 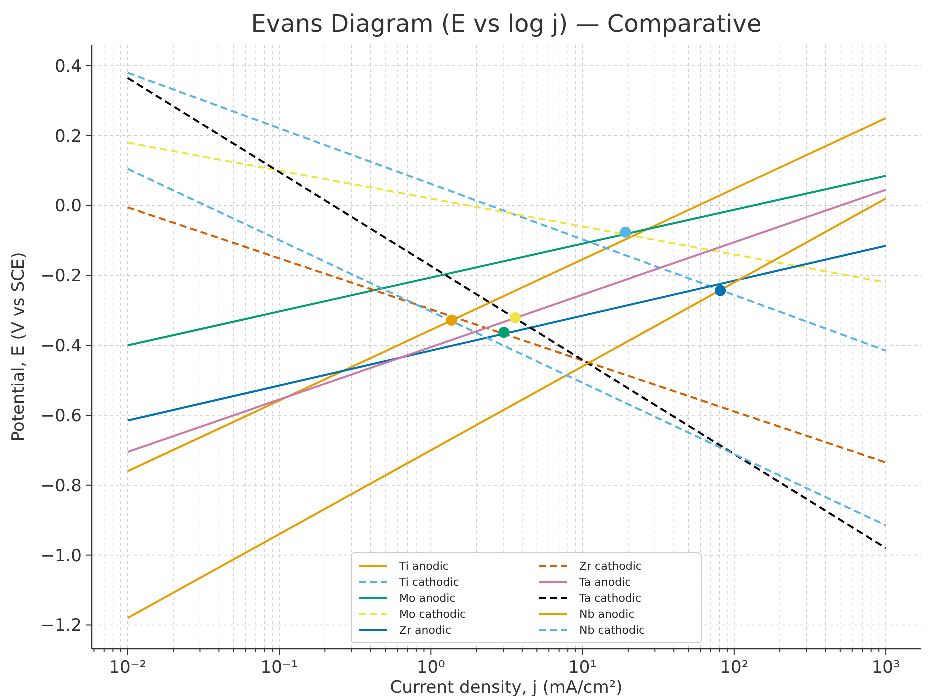 I want to click on y-tick-label: 0.0, so click(x=68, y=206).